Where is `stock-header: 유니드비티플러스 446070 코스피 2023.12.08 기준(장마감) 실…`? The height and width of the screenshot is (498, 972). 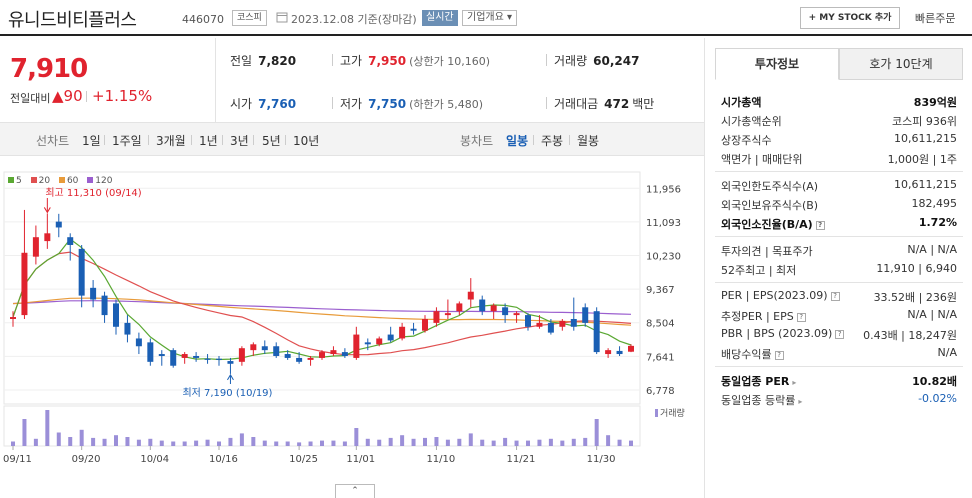 stock-header: 유니드비티플러스 446070 코스피 2023.12.08 기준(장마감) 실… is located at coordinates (486, 18).